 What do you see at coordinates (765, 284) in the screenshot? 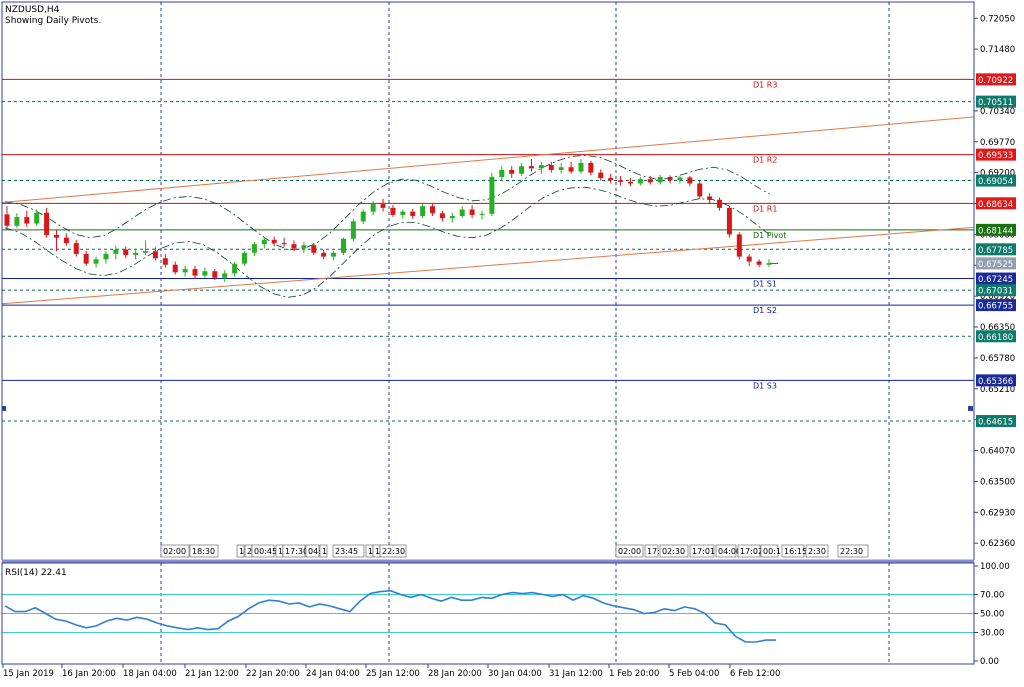
I see `pivot-label: D1 S1` at bounding box center [765, 284].